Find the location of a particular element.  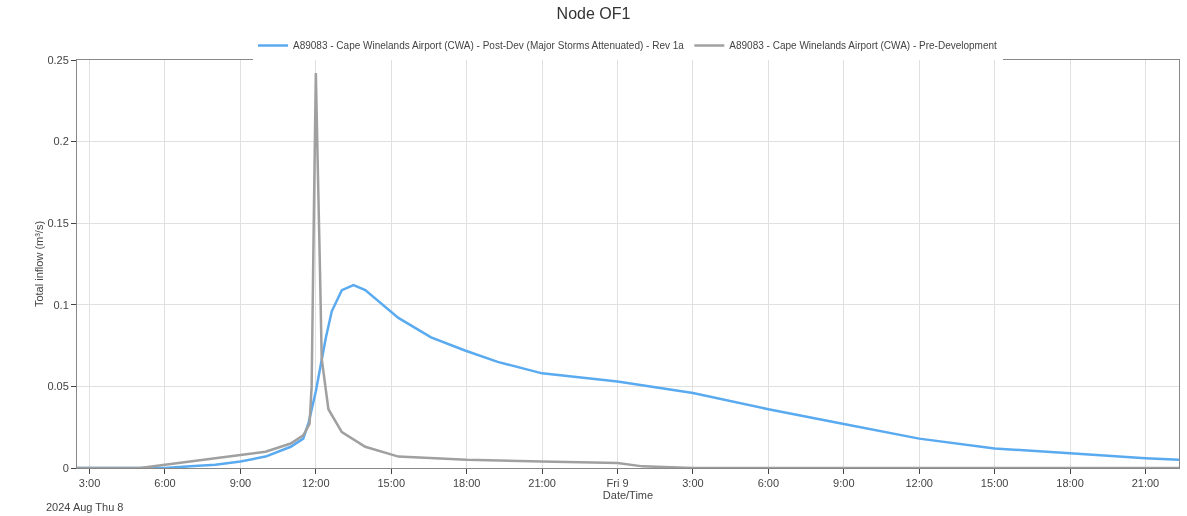

y-tick-label: 0.25 is located at coordinates (58, 59).